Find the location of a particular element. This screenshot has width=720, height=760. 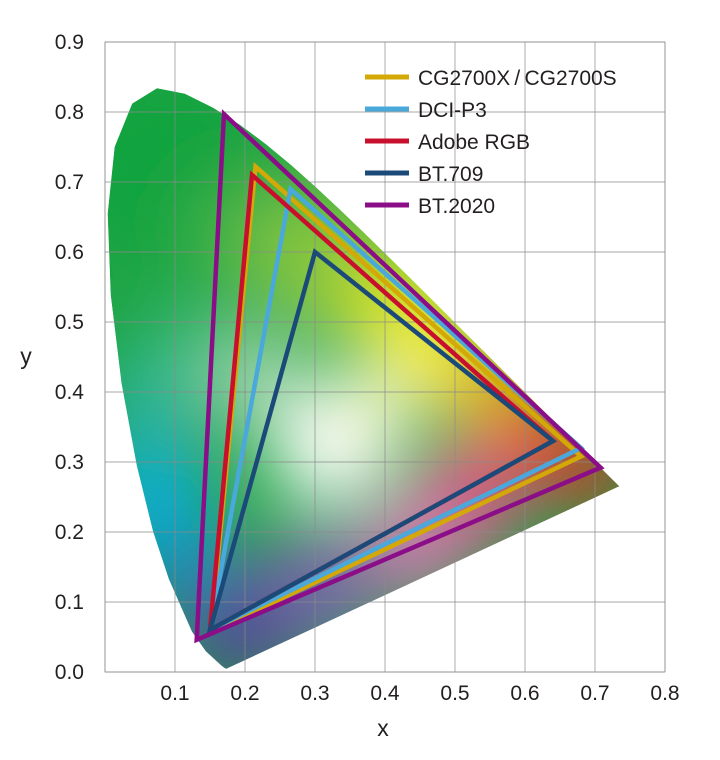

x-axis-label: x is located at coordinates (383, 728).